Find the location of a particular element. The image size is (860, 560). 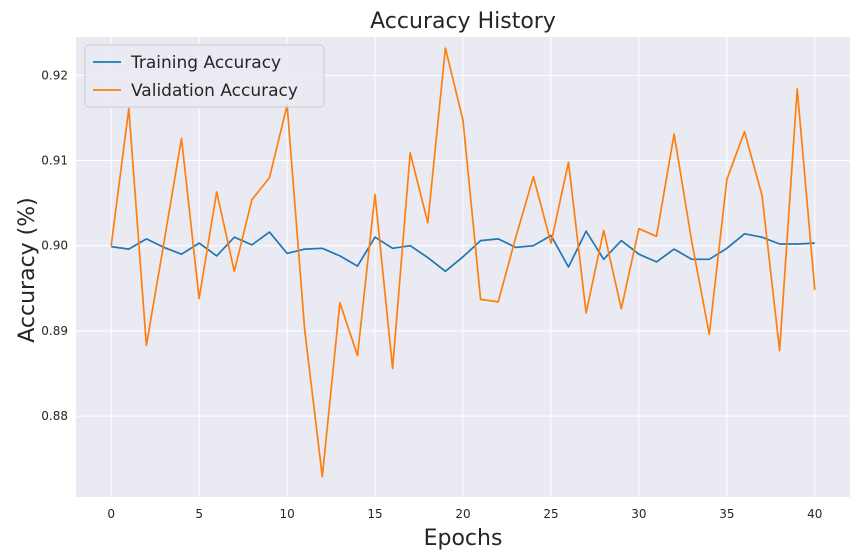

legend: Training Accuracy Validation Accuracy is located at coordinates (204, 76).